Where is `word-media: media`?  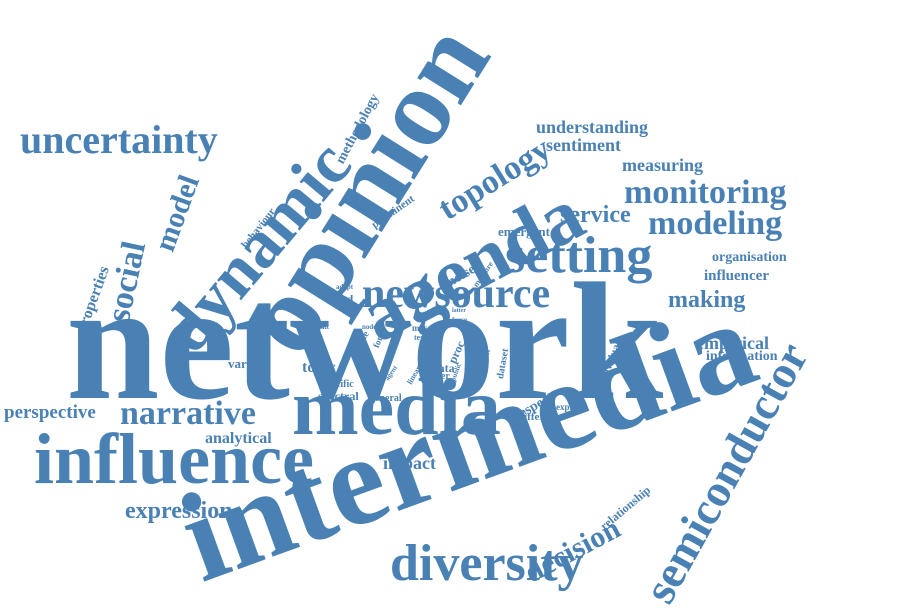
word-media: media is located at coordinates (396, 408).